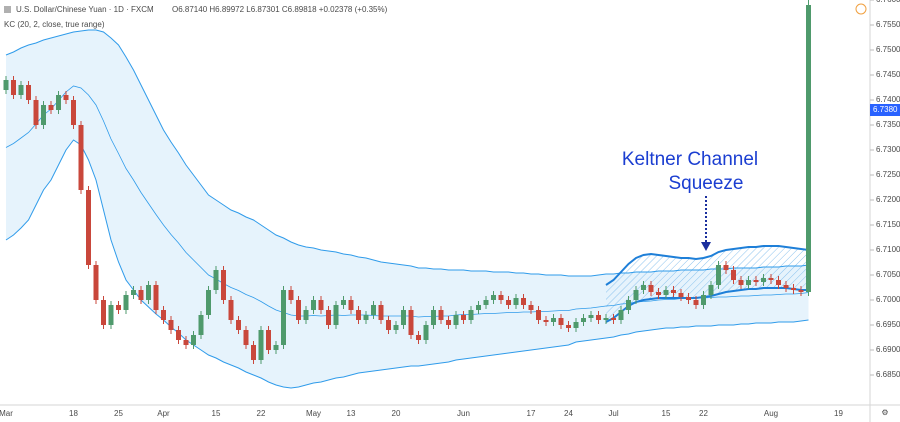 This screenshot has height=422, width=900. What do you see at coordinates (707, 305) in the screenshot?
I see `squeeze-lower` at bounding box center [707, 305].